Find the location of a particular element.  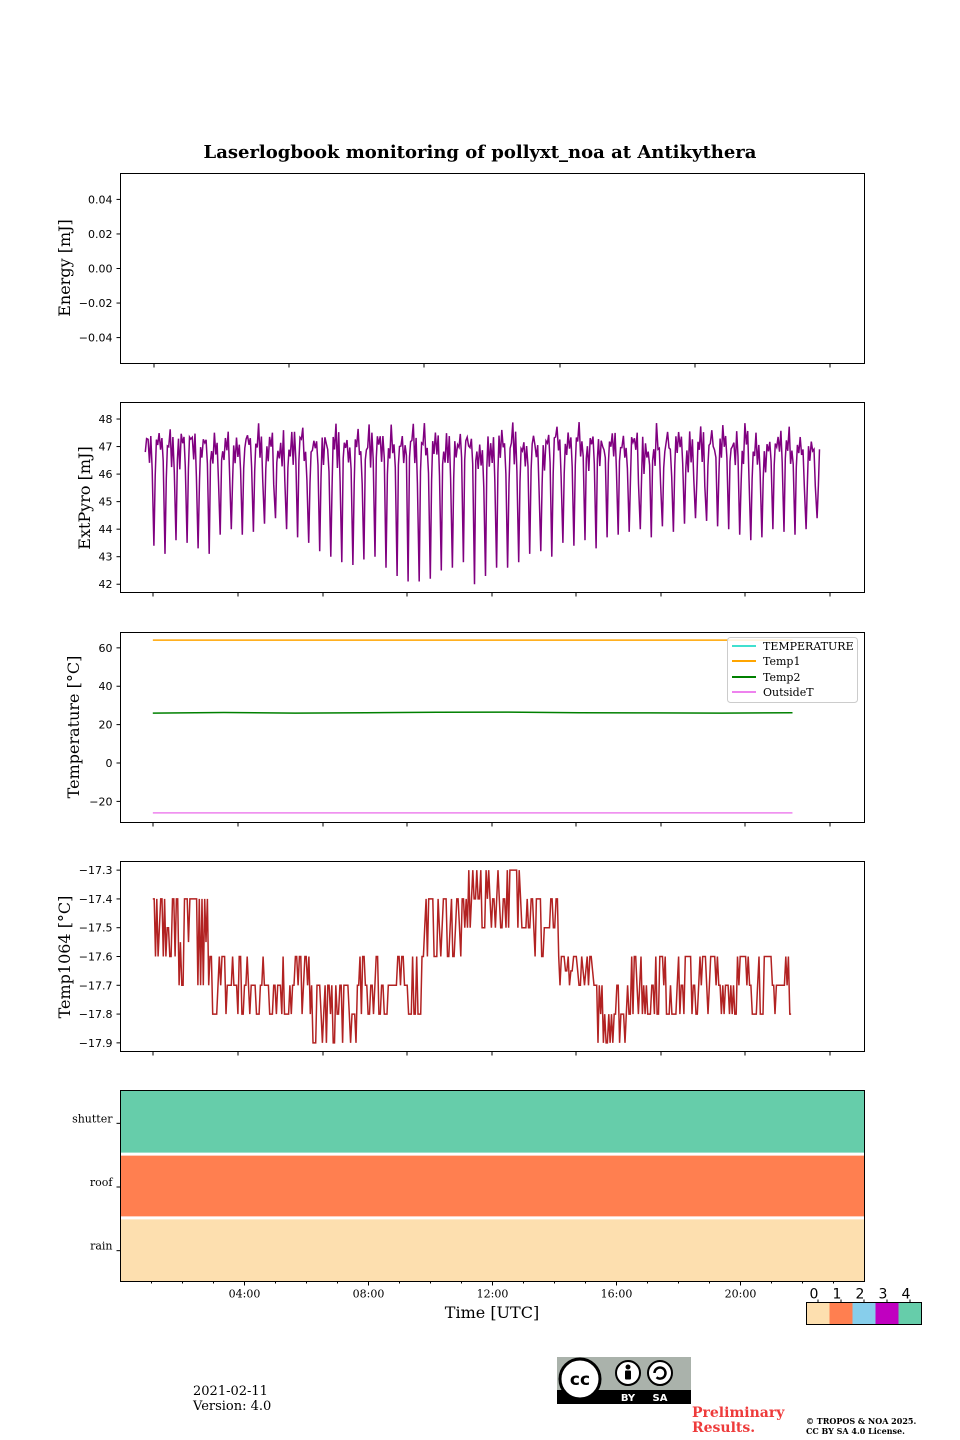

ytick-label: −0.02 is located at coordinates (96, 303).